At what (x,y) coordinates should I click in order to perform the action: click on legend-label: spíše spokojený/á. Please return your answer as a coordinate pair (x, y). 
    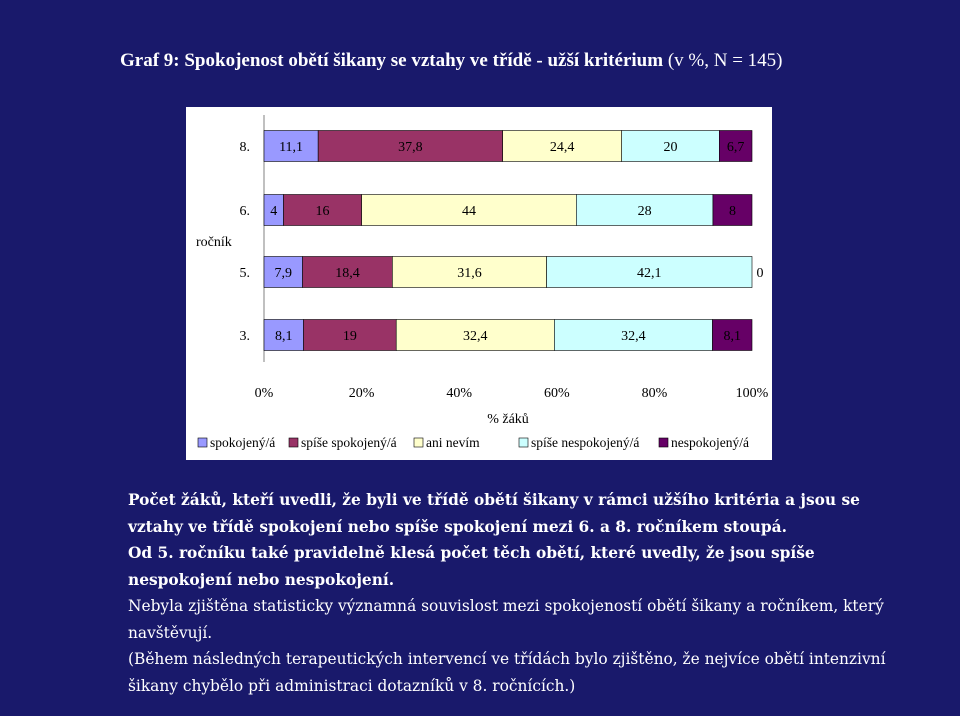
    Looking at the image, I should click on (349, 442).